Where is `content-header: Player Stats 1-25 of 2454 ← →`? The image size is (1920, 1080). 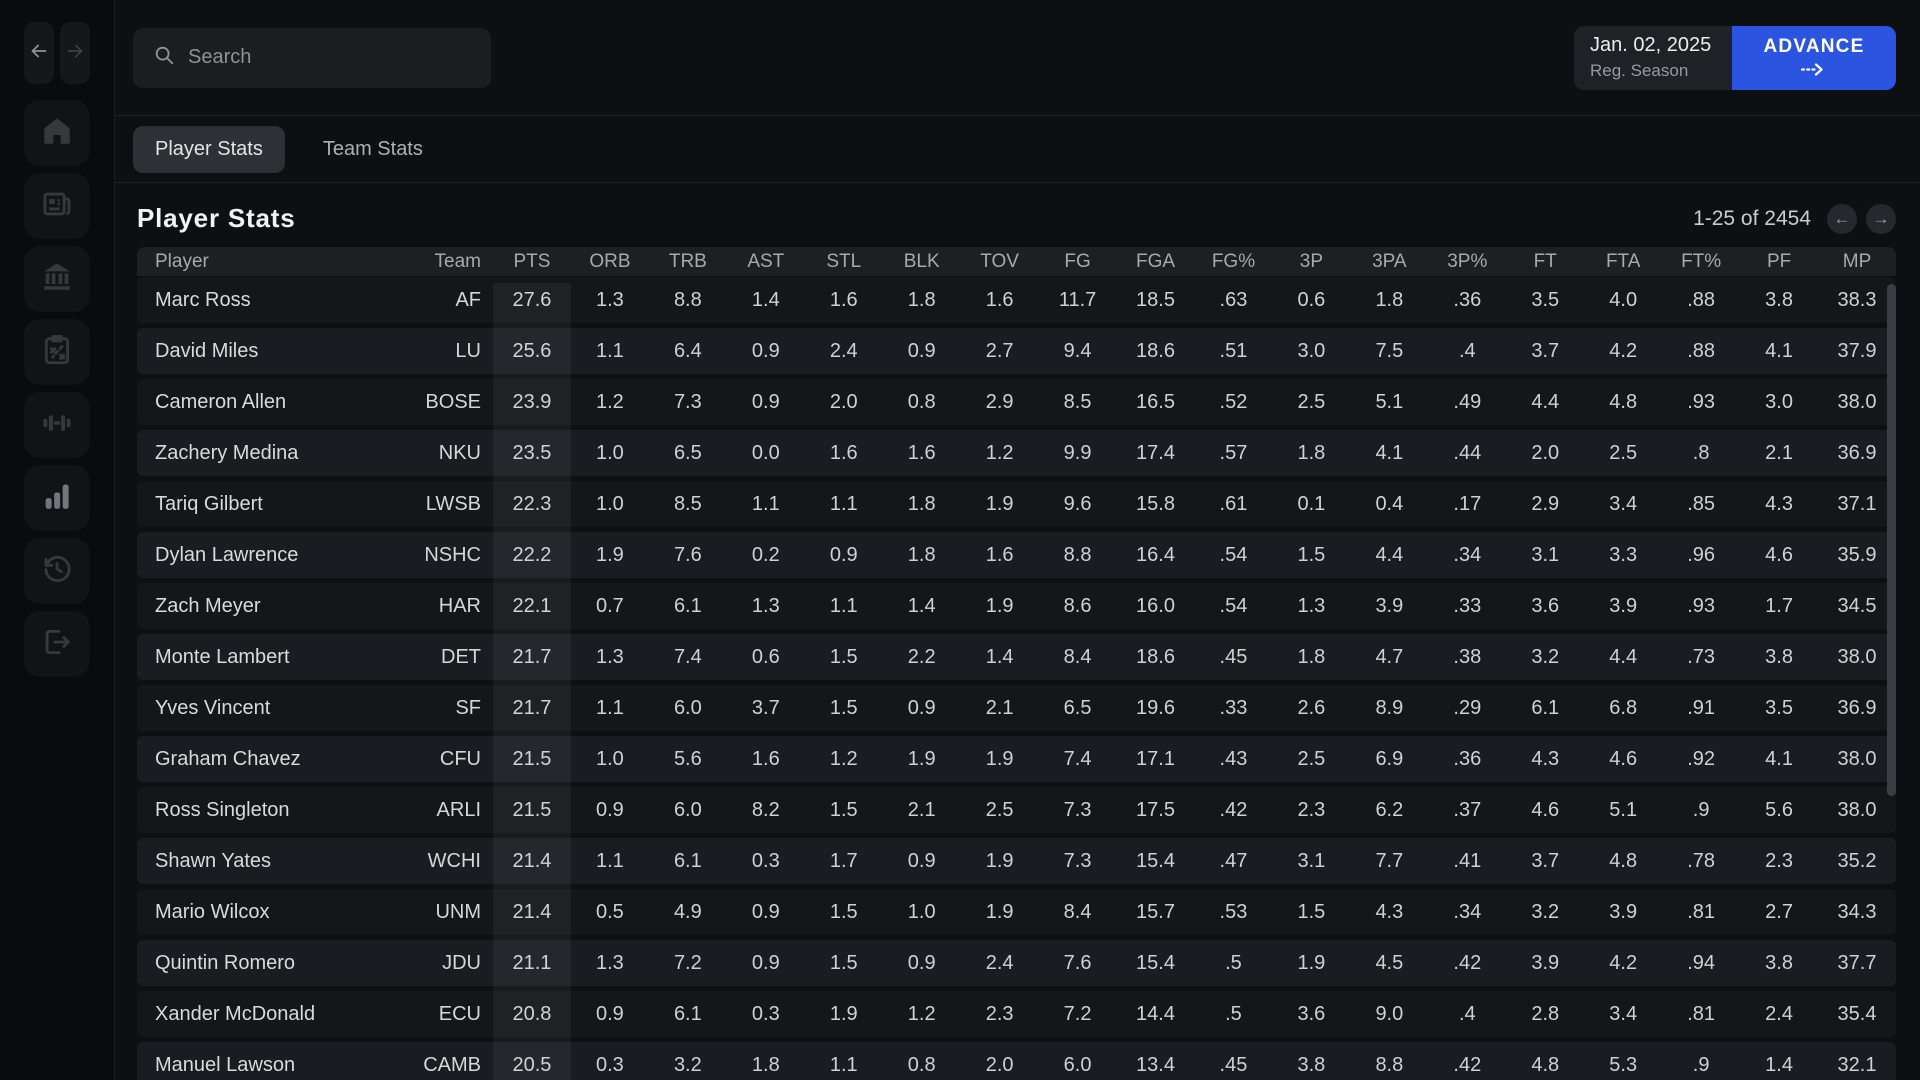
content-header: Player Stats 1-25 of 2454 ← → is located at coordinates (1017, 211).